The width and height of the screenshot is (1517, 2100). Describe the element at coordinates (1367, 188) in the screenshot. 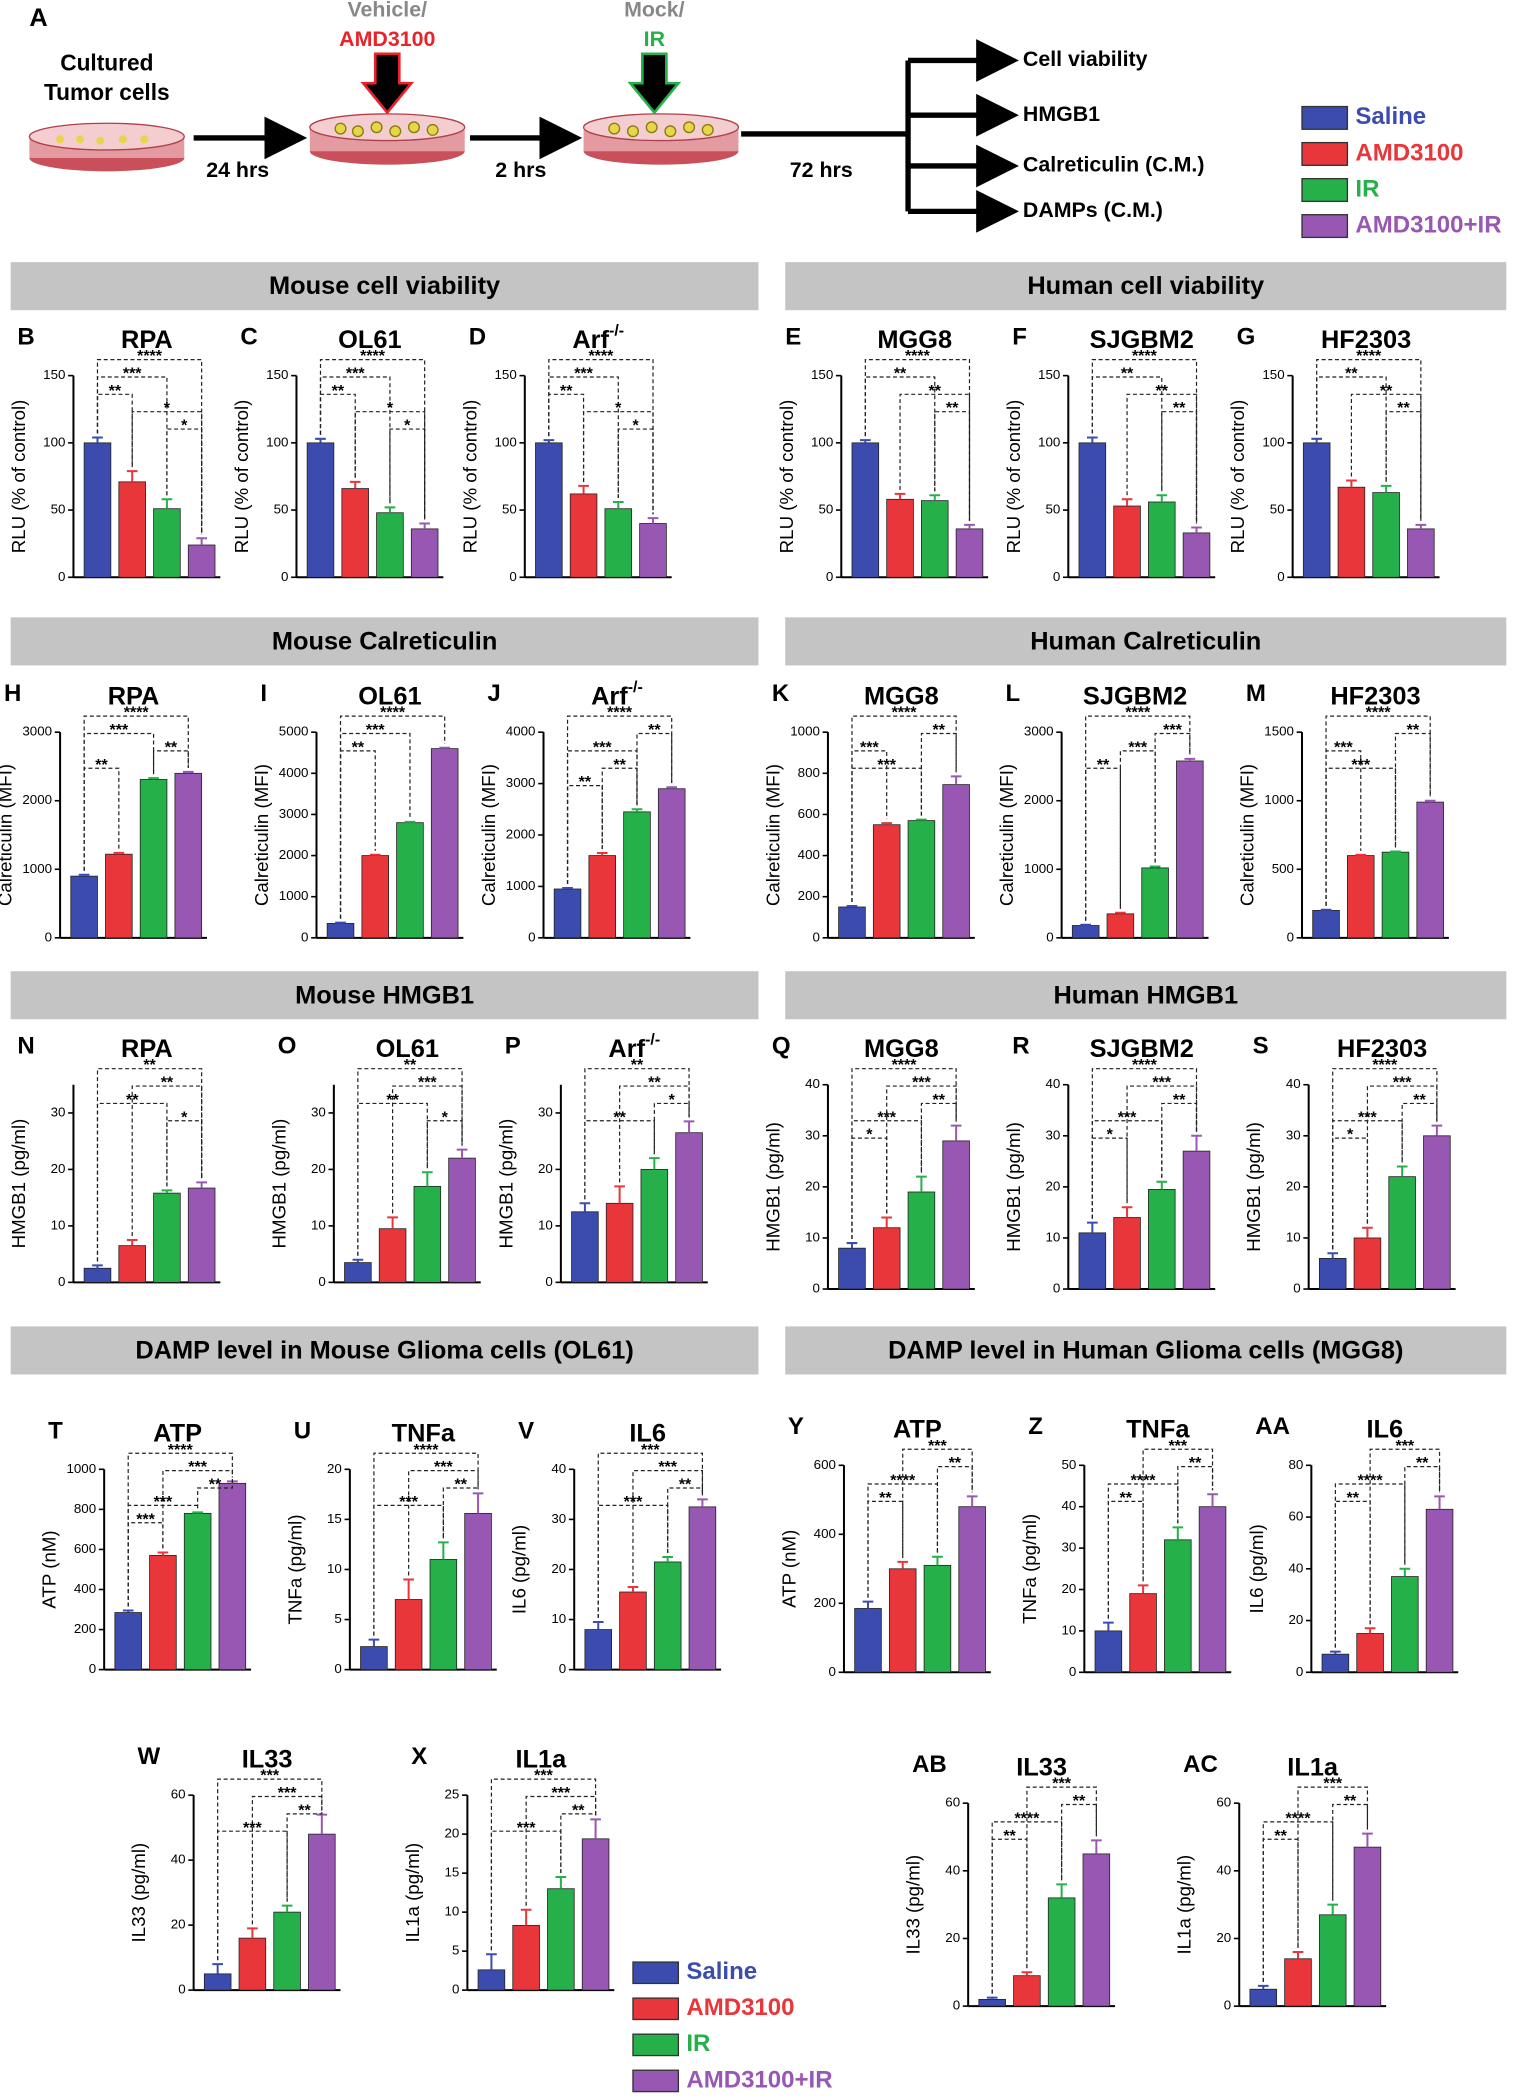

I see `legend-label: IR` at that location.